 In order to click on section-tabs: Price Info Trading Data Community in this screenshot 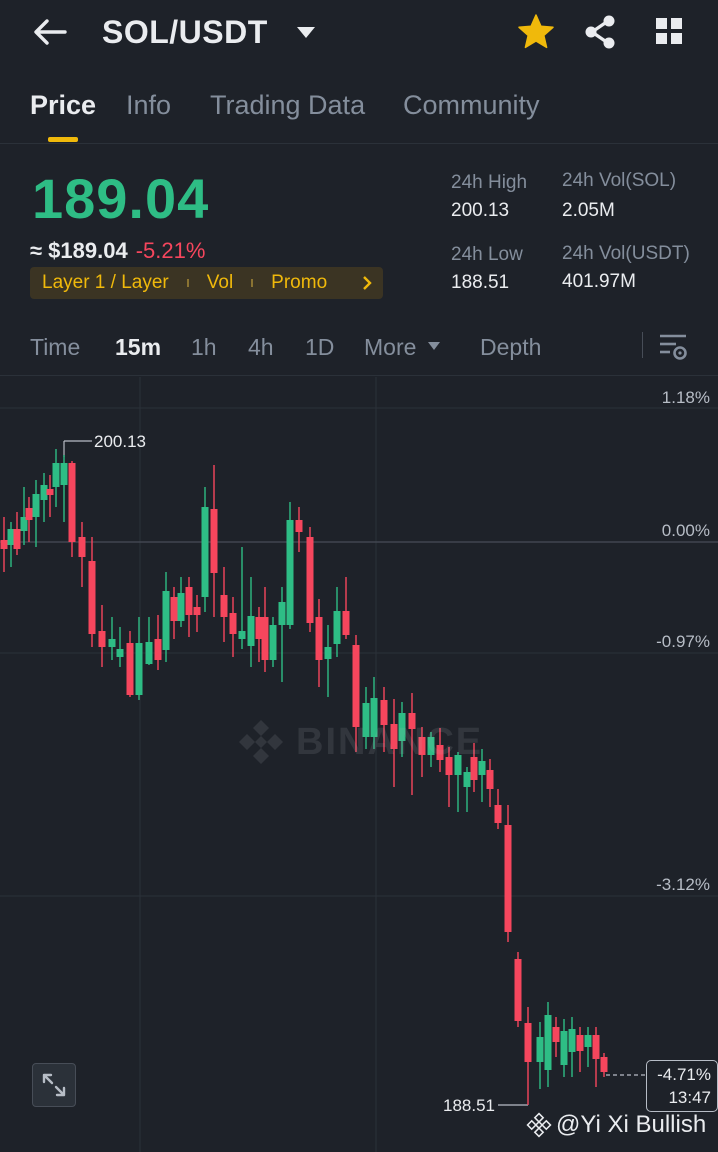, I will do `click(359, 110)`.